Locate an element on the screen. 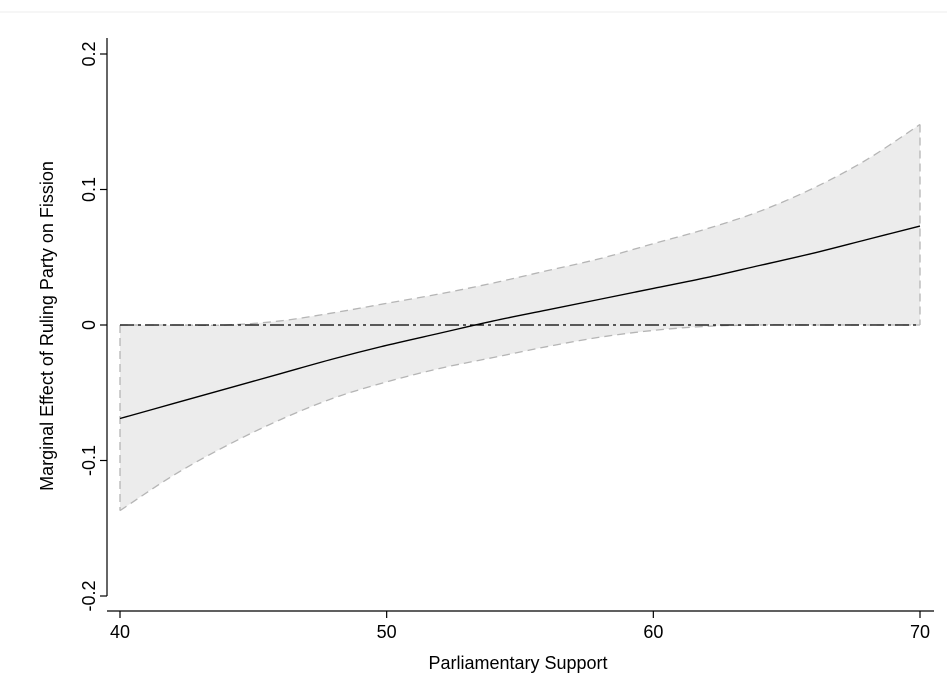 This screenshot has width=947, height=698. y-tick-label: 0.2 is located at coordinates (89, 53).